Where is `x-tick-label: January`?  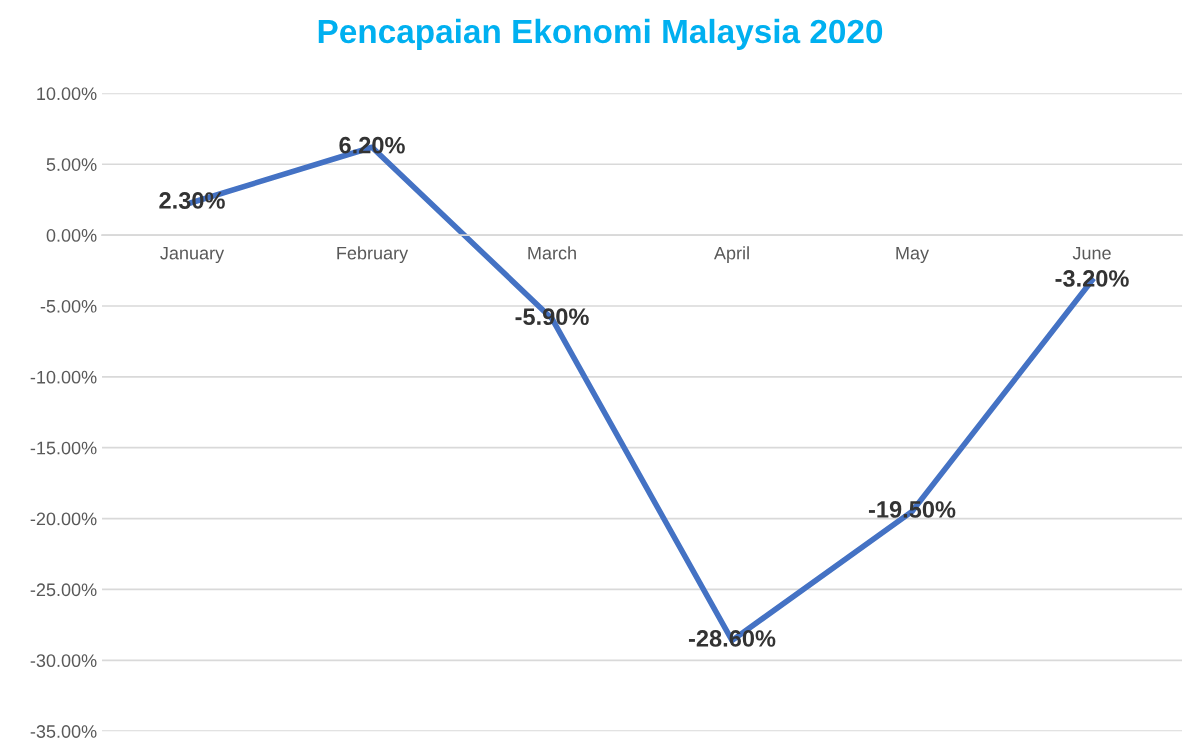
x-tick-label: January is located at coordinates (192, 255).